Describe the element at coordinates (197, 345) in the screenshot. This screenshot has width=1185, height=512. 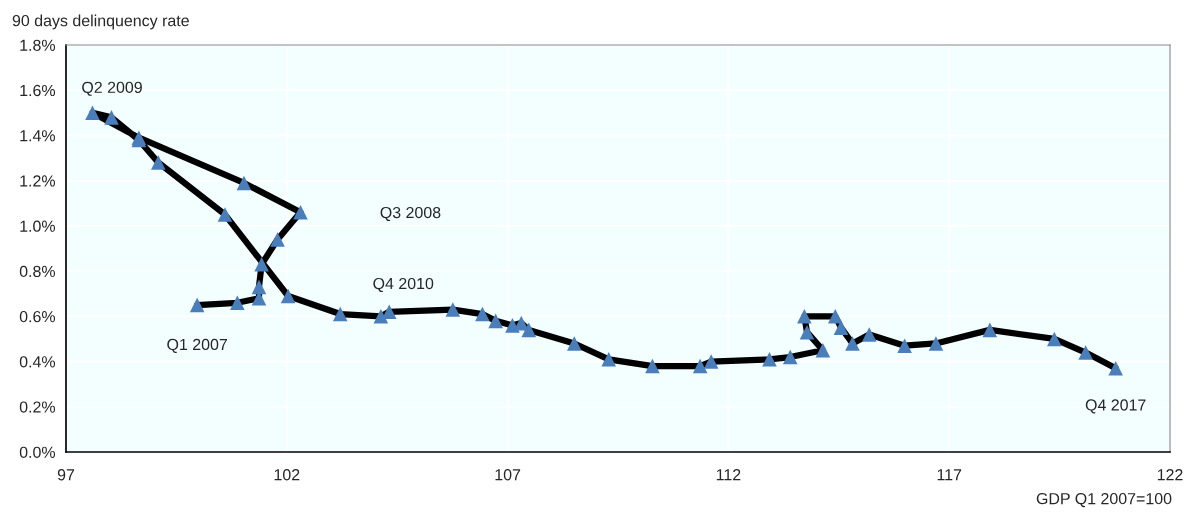
I see `annotation: Q1 2007` at that location.